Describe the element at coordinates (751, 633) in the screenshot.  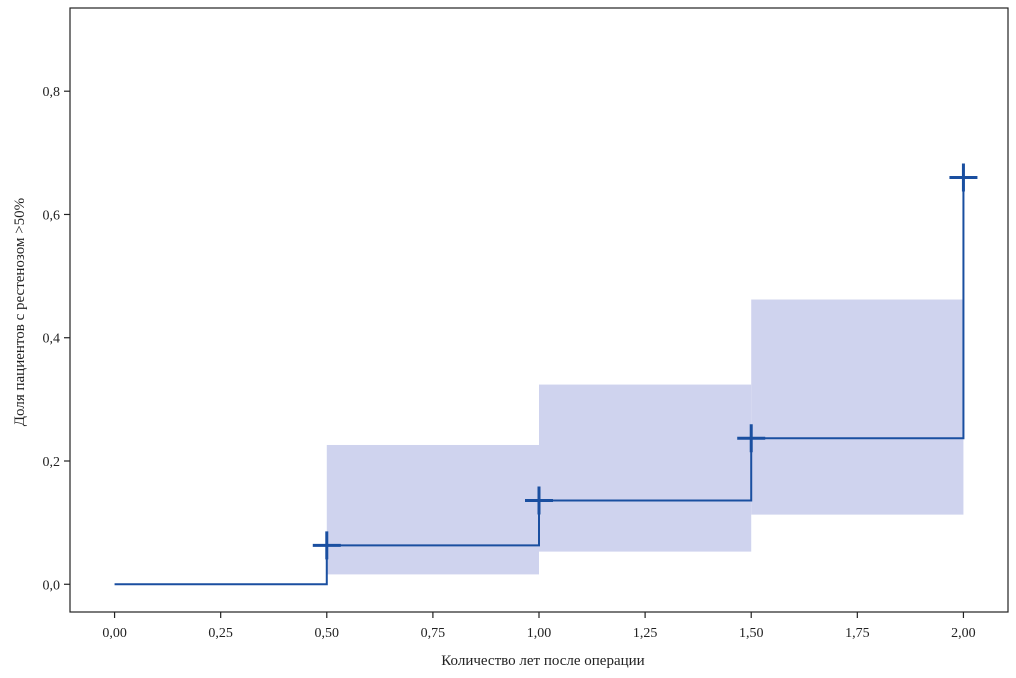
I see `x-tick-label-6: 1,50` at that location.